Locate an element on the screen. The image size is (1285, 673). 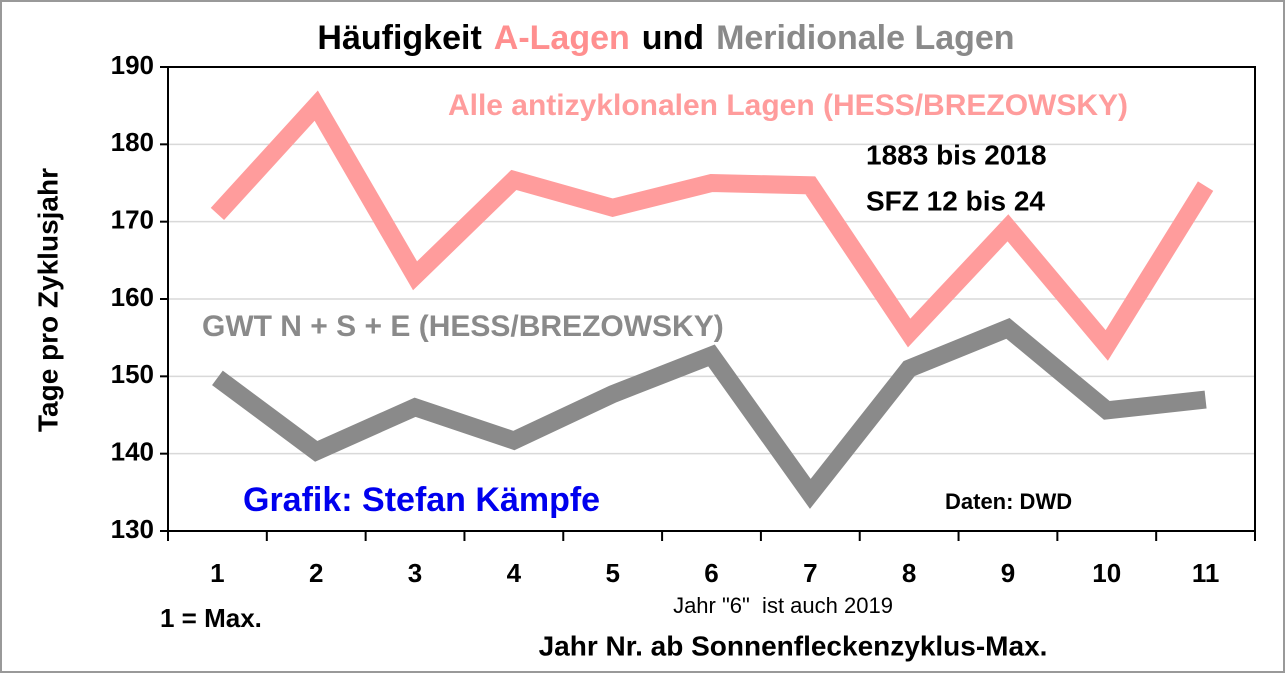
annotation: SFZ 12 bis 24 is located at coordinates (955, 200).